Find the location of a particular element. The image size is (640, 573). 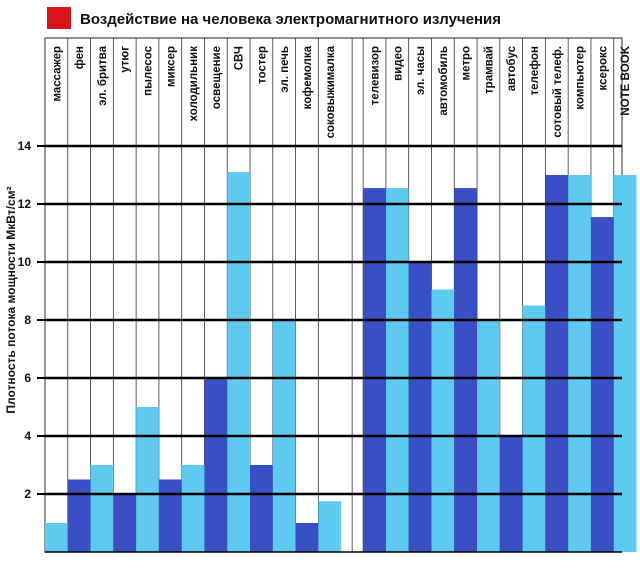

y-axis-label: Плотность потока мощности МкВт/см² is located at coordinates (11, 299).